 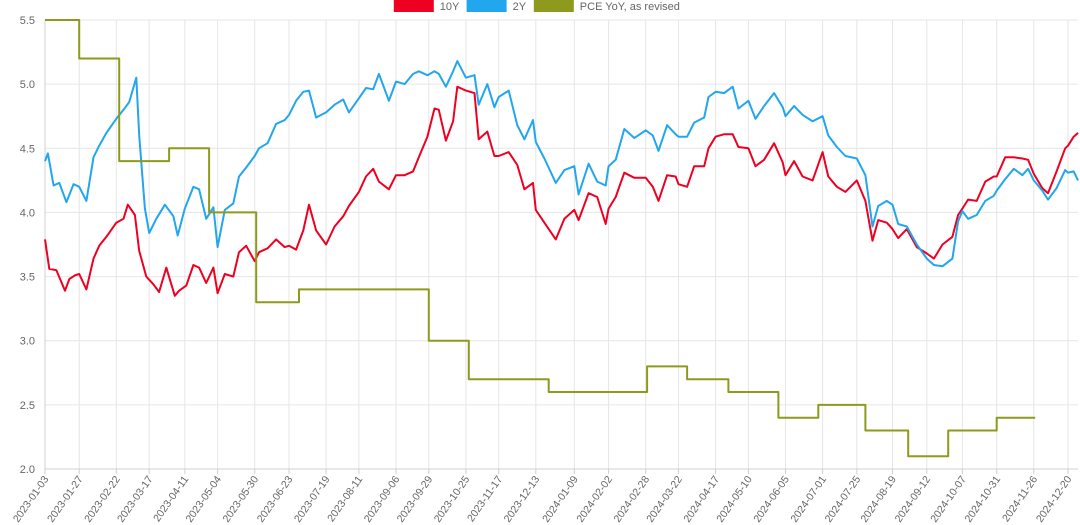 I want to click on y-tick-label: 5.5, so click(x=27, y=21).